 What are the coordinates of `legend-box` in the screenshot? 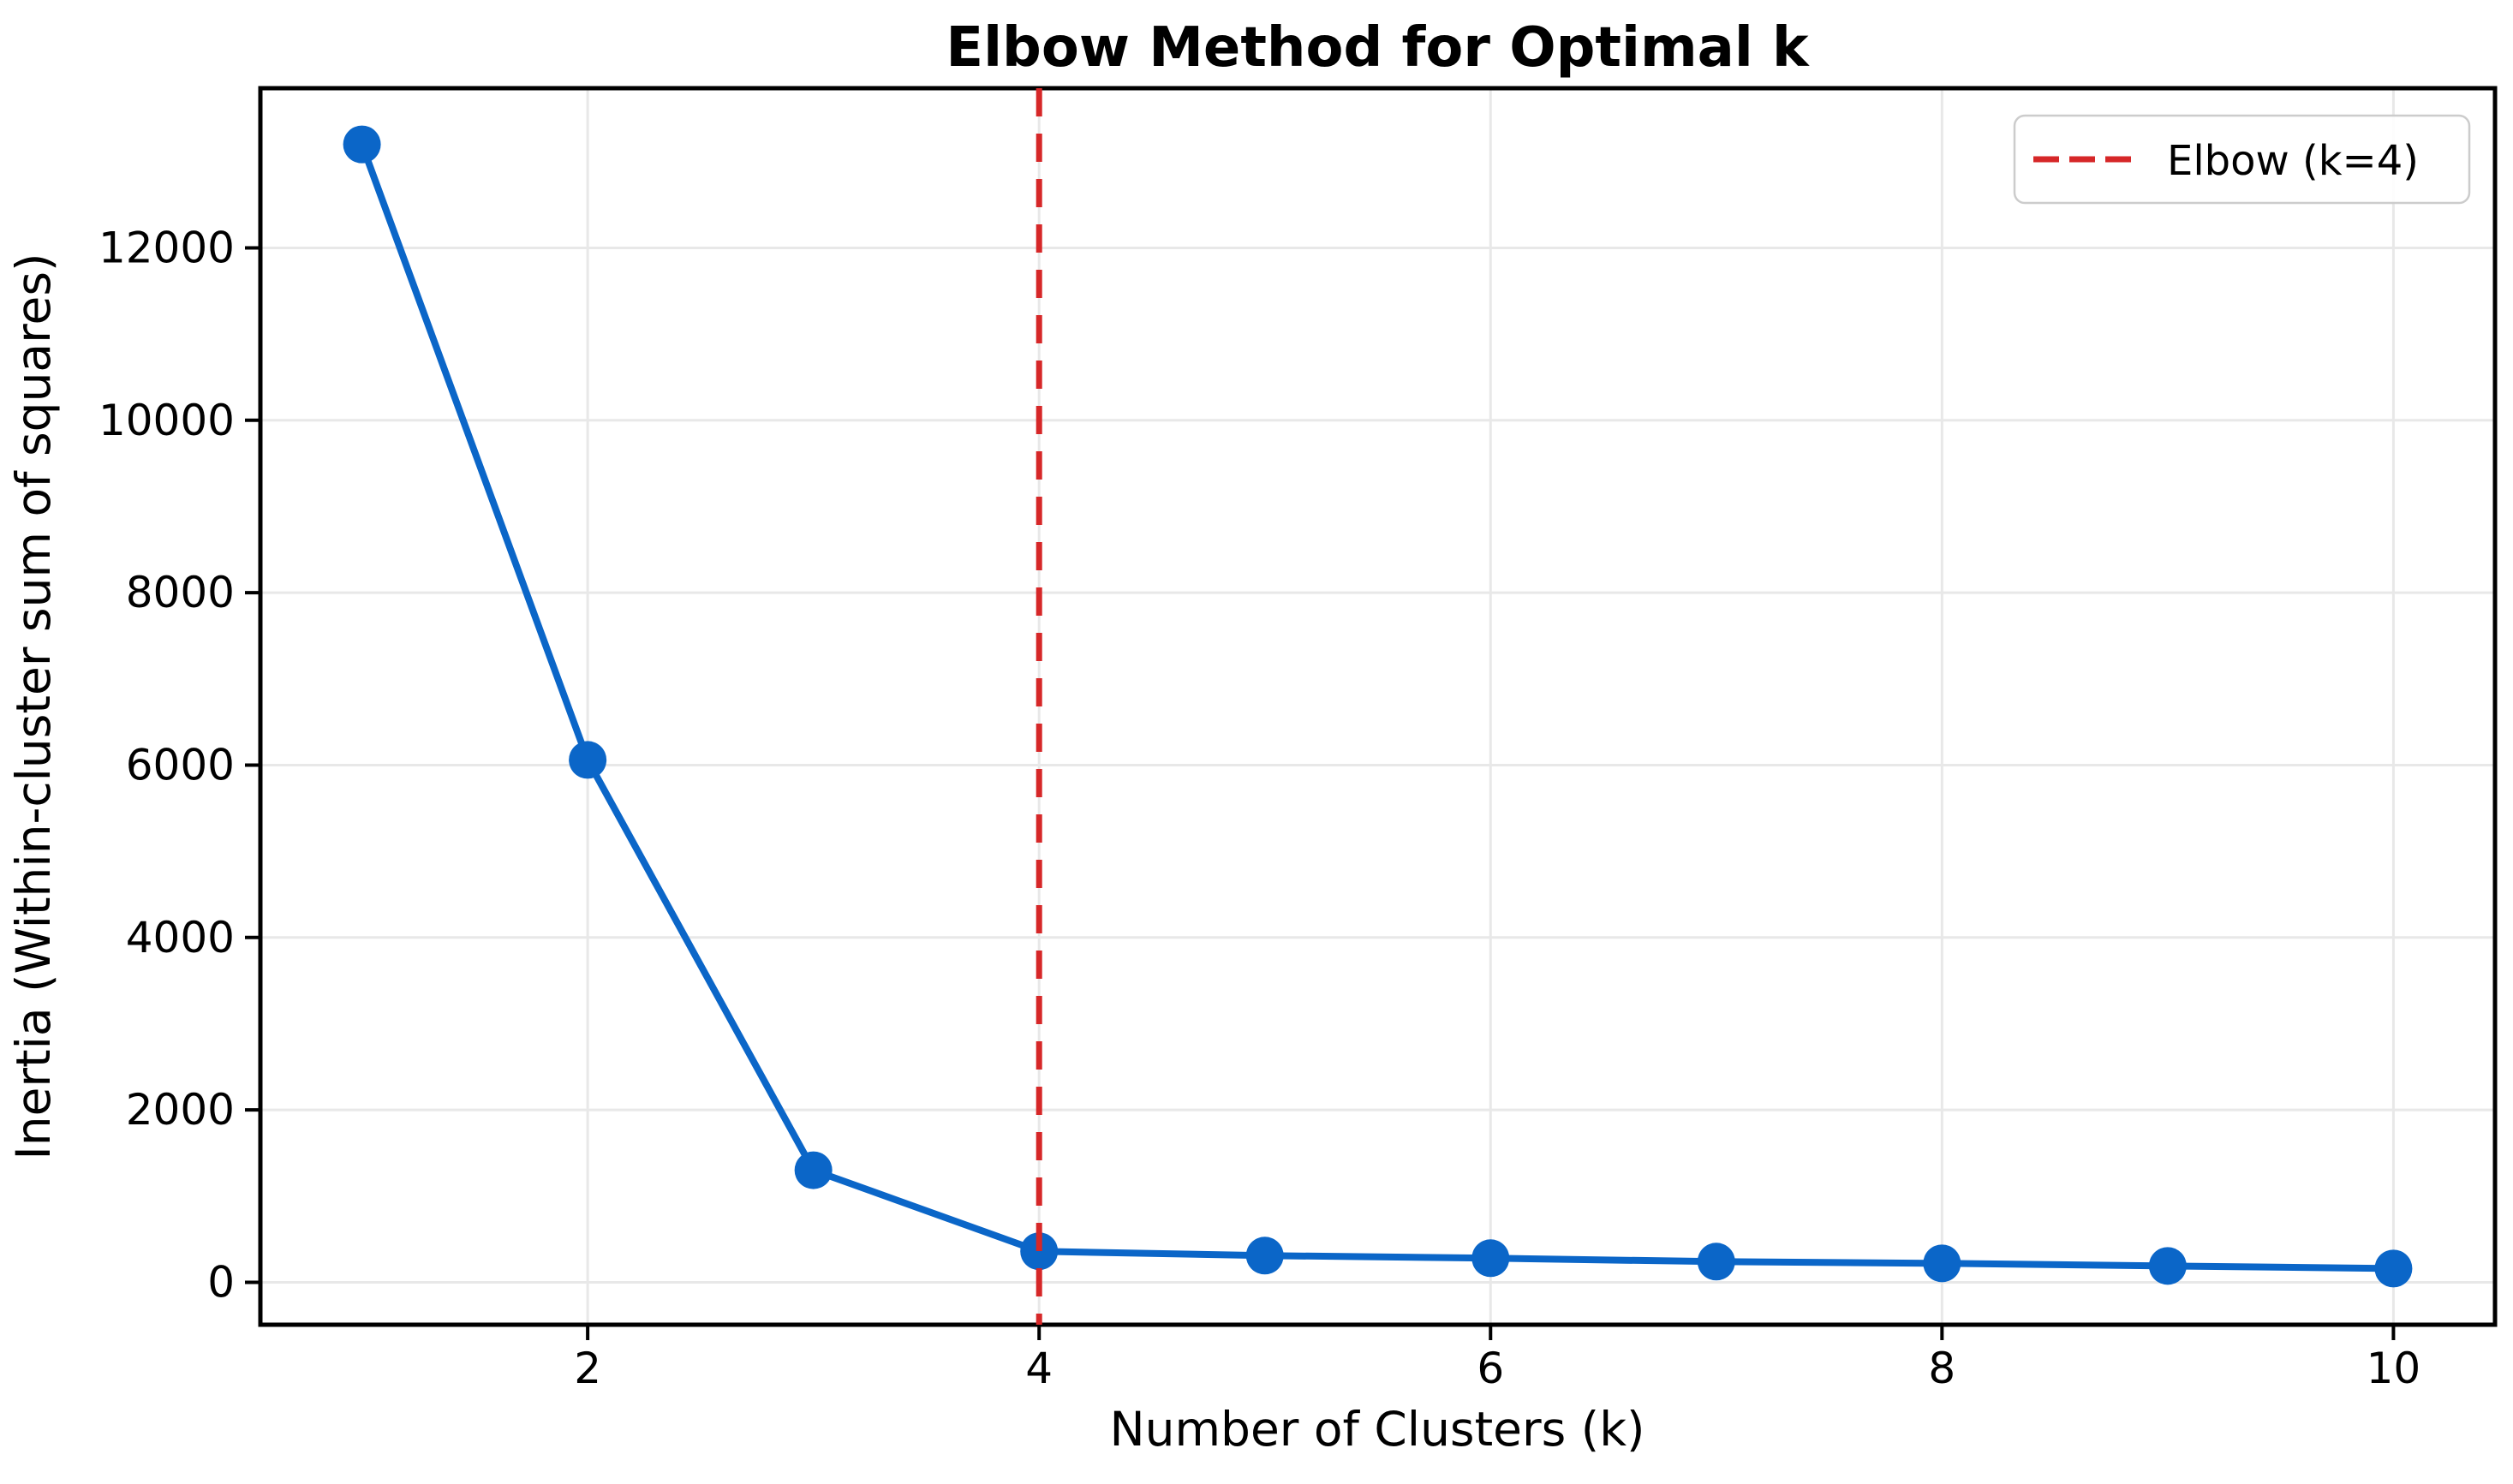 It's located at (2242, 159).